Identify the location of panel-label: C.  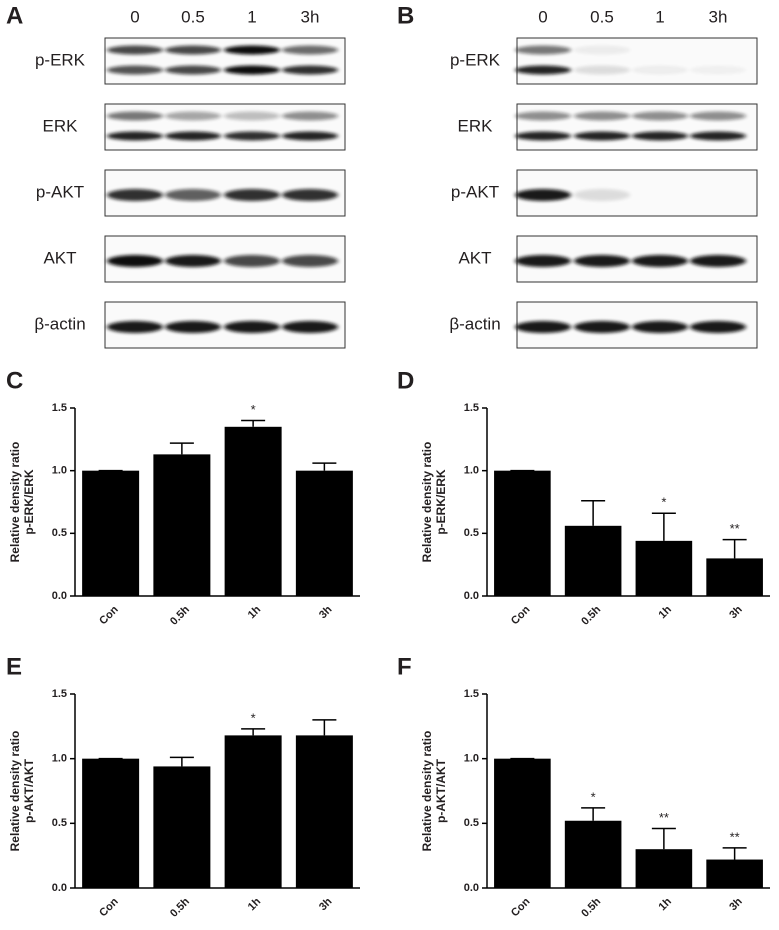
(14, 380).